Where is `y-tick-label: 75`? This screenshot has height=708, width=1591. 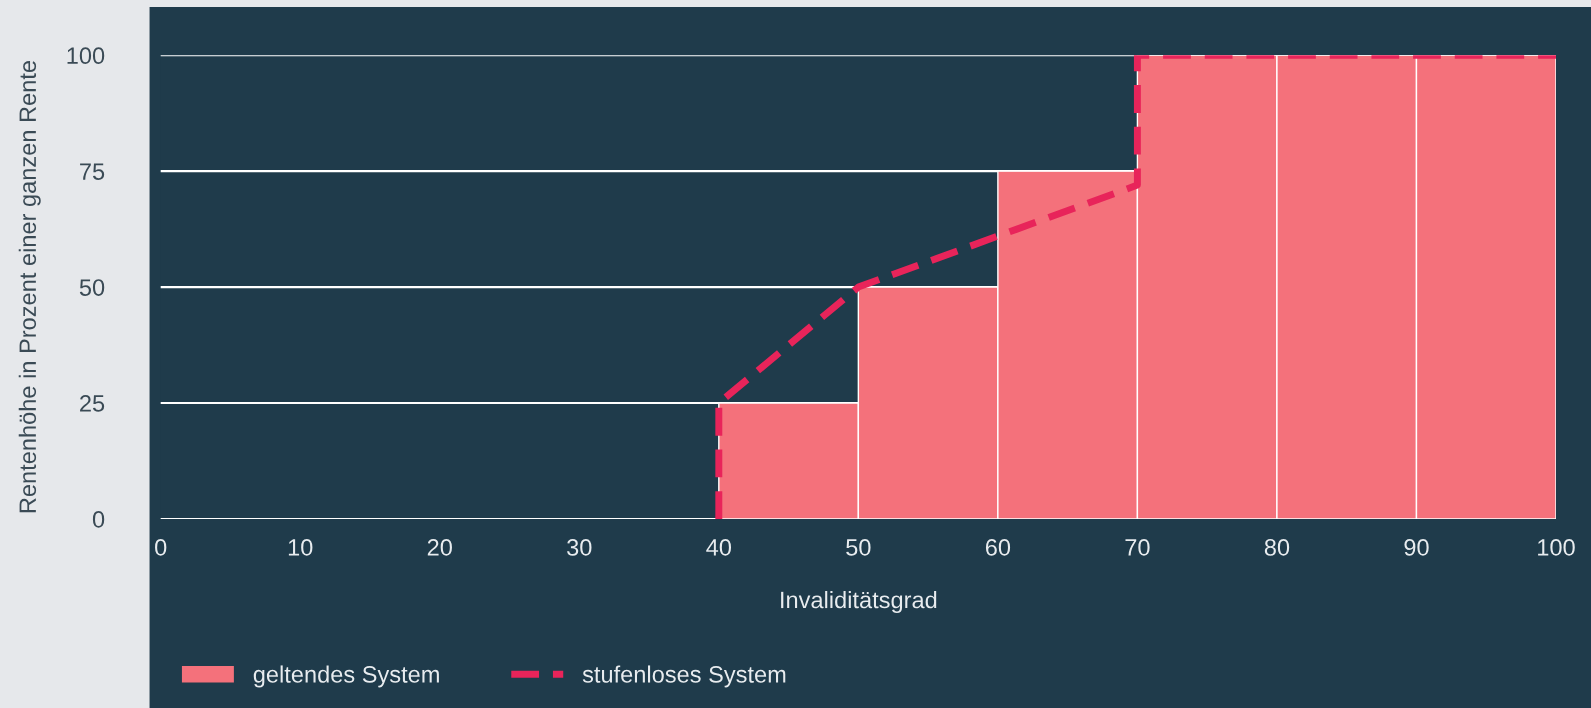 y-tick-label: 75 is located at coordinates (92, 171).